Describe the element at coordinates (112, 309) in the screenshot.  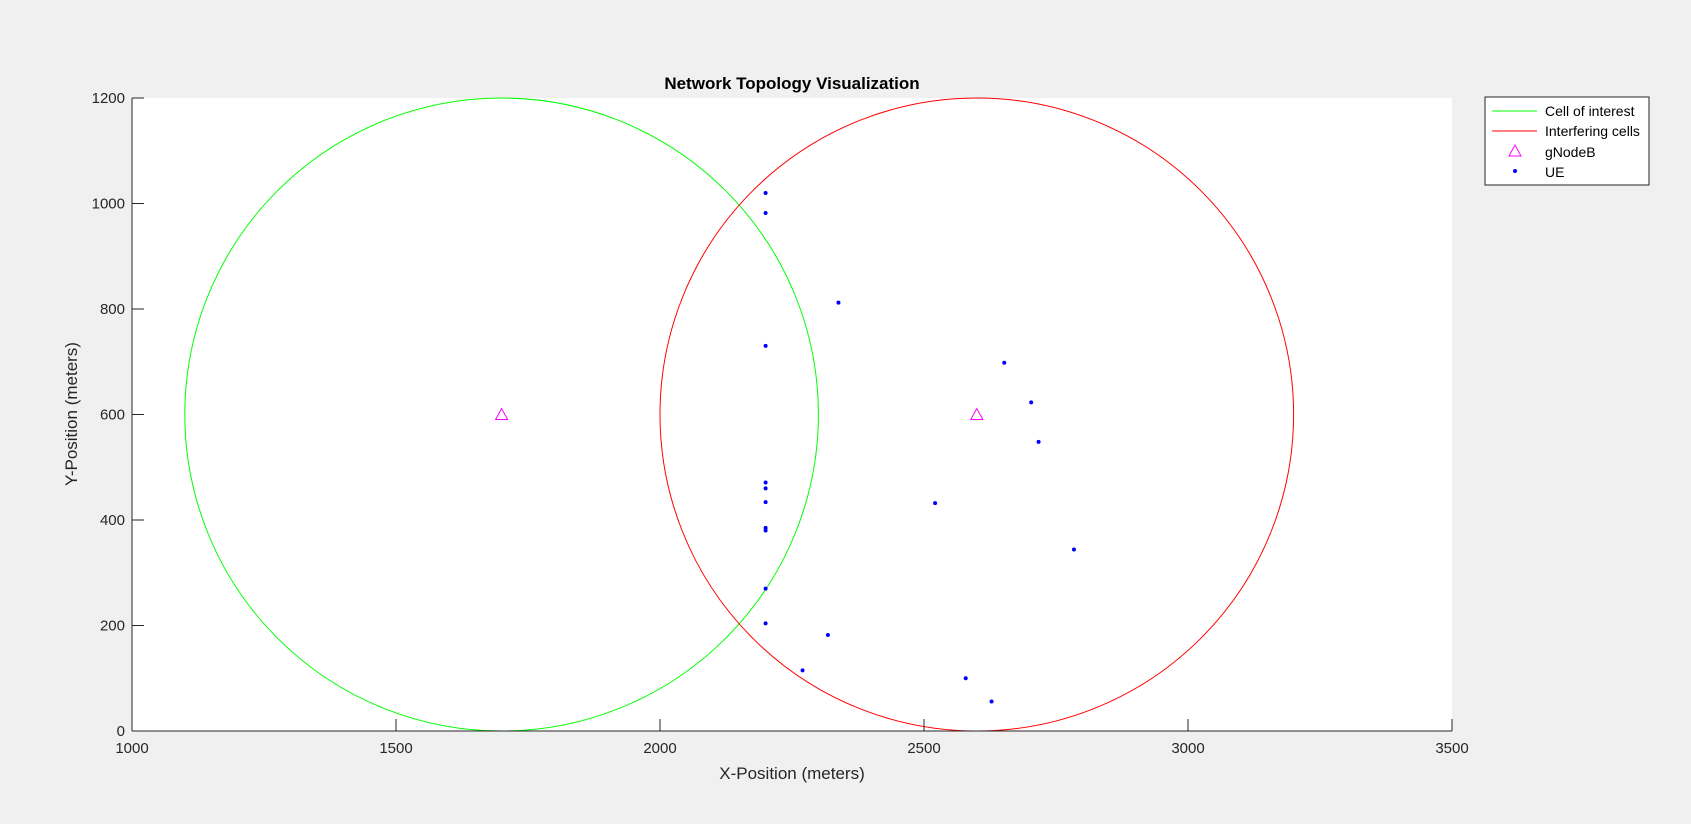
I see `y-tick-label: 800` at that location.